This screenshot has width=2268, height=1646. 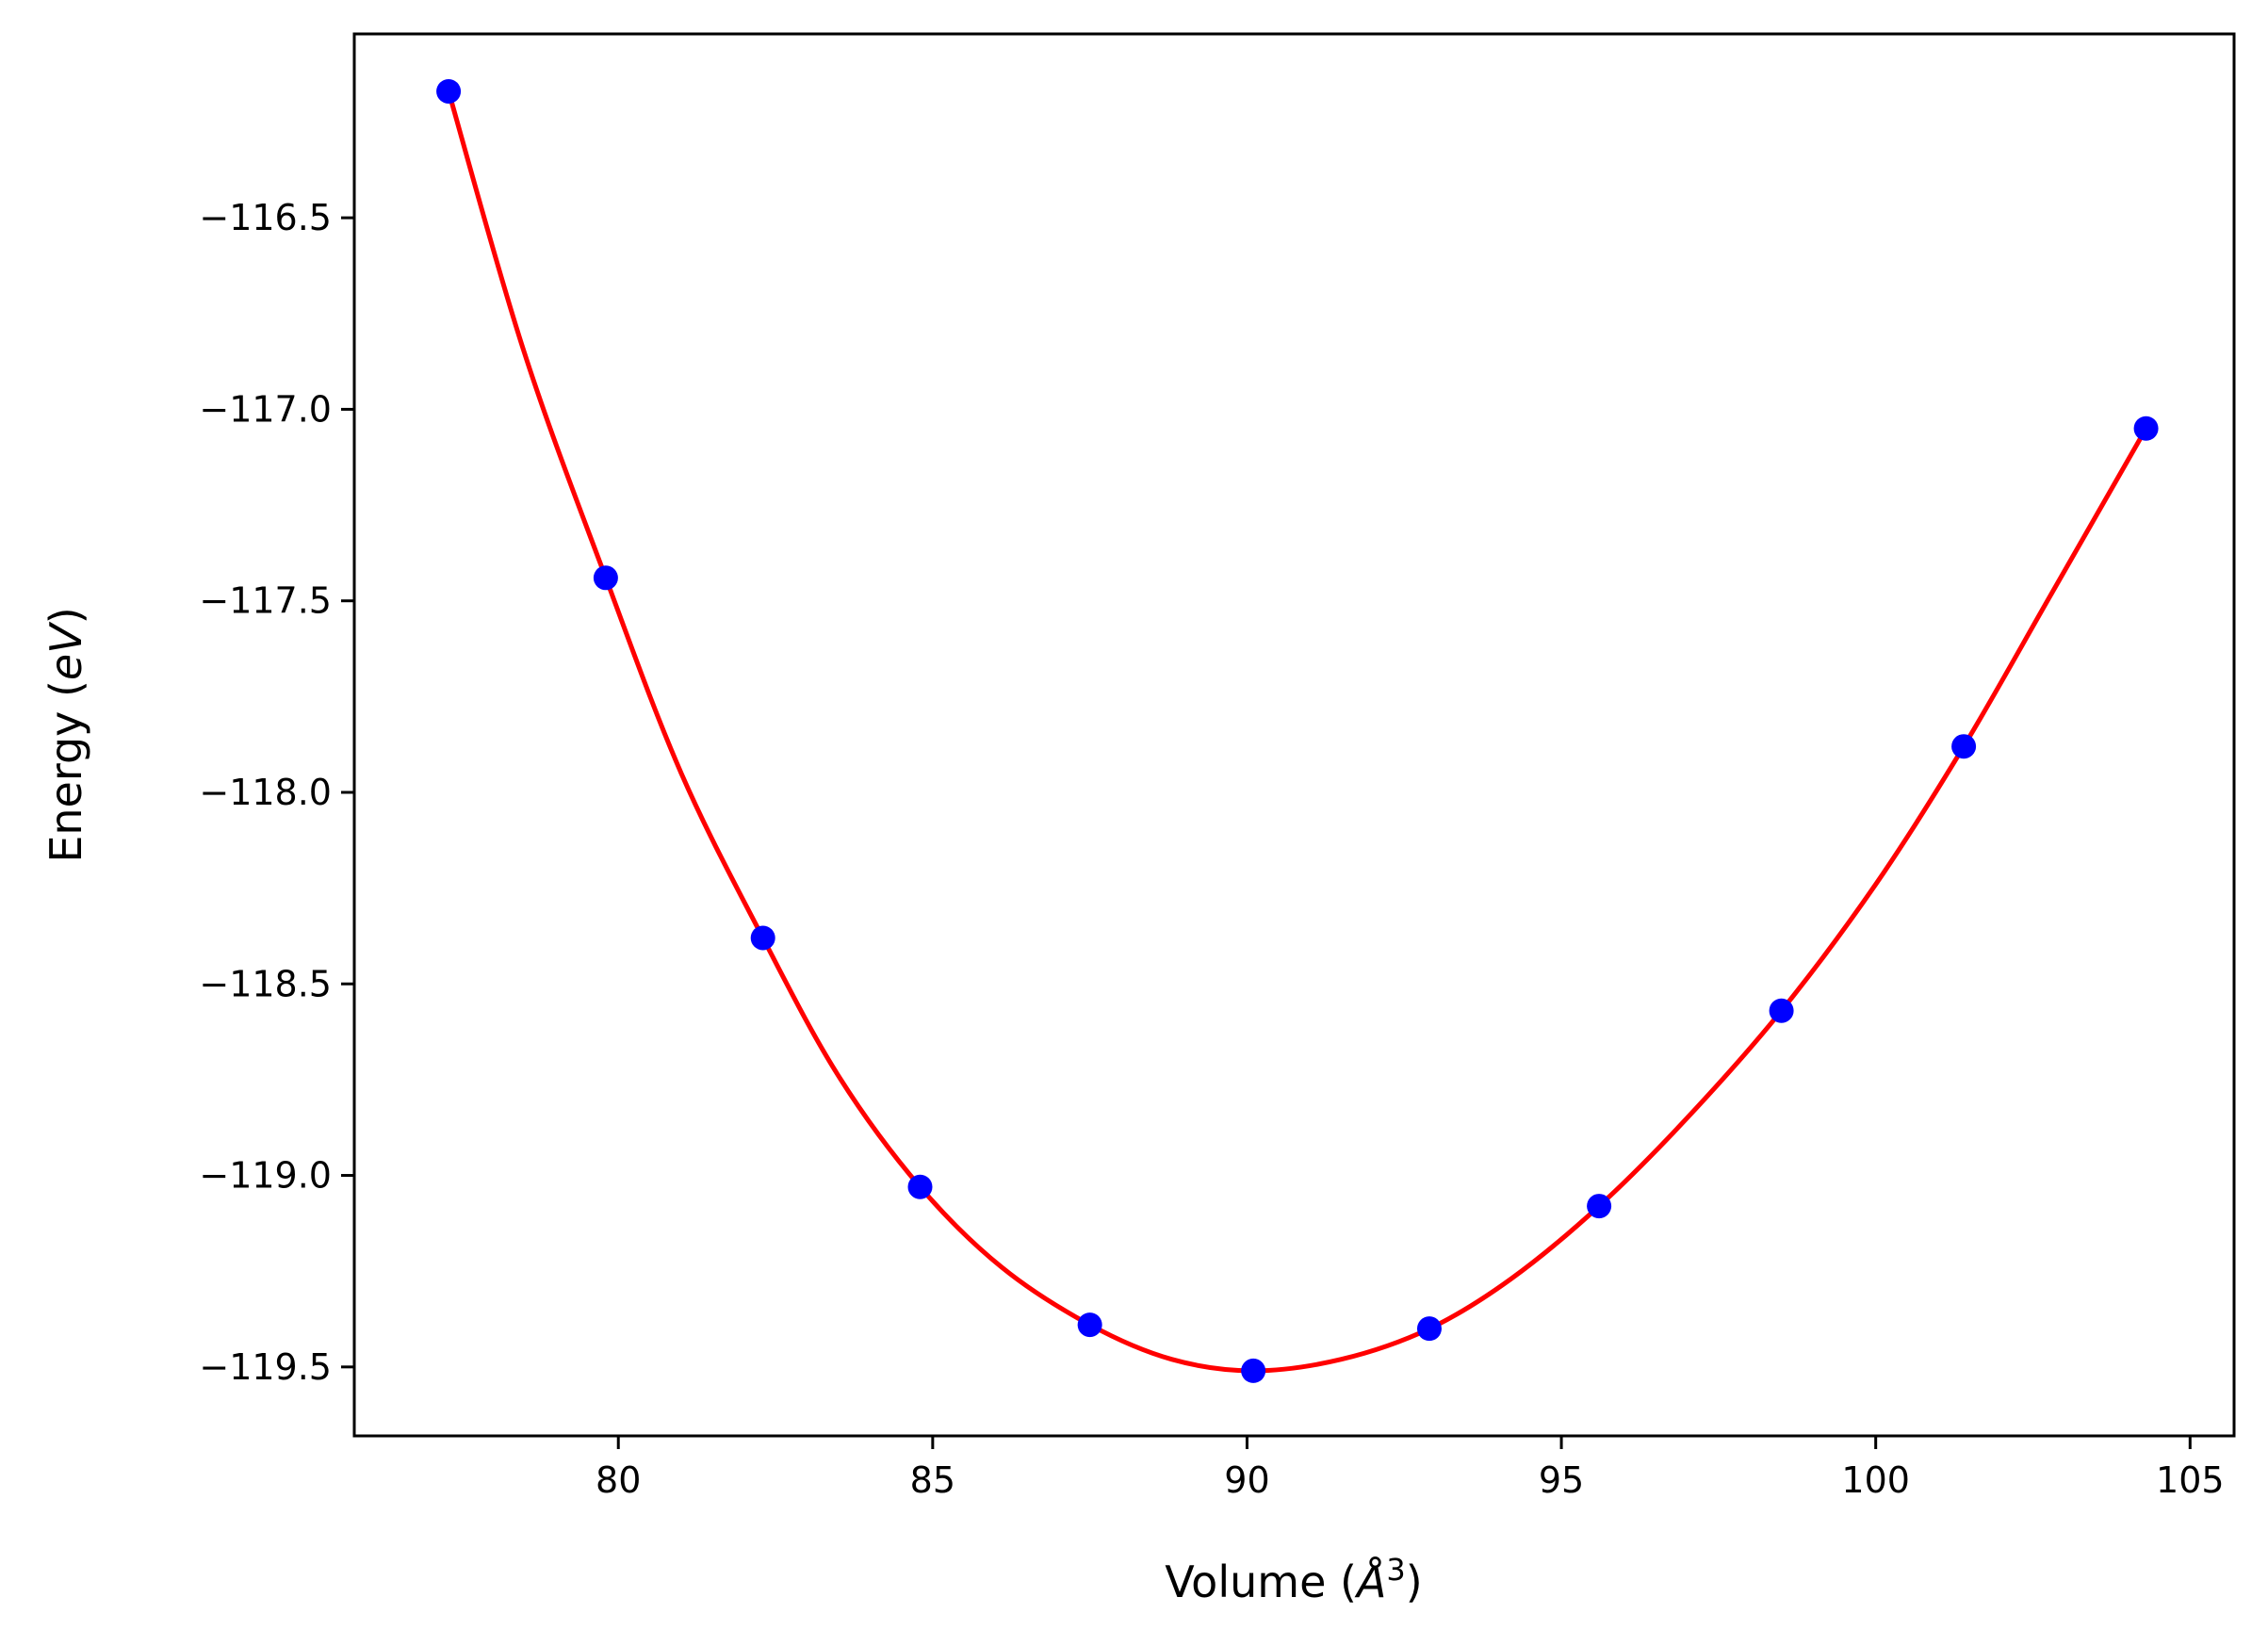 What do you see at coordinates (265, 218) in the screenshot?
I see `y-tick-label: −116.5` at bounding box center [265, 218].